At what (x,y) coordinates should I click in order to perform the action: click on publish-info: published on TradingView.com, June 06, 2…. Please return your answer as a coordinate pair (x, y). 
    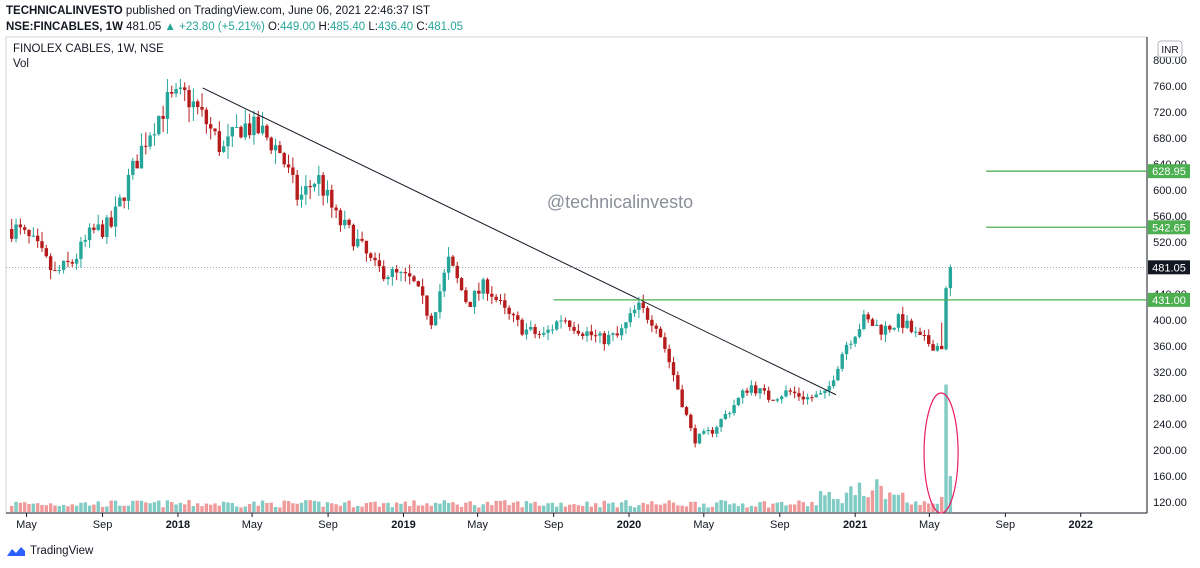
    Looking at the image, I should click on (278, 11).